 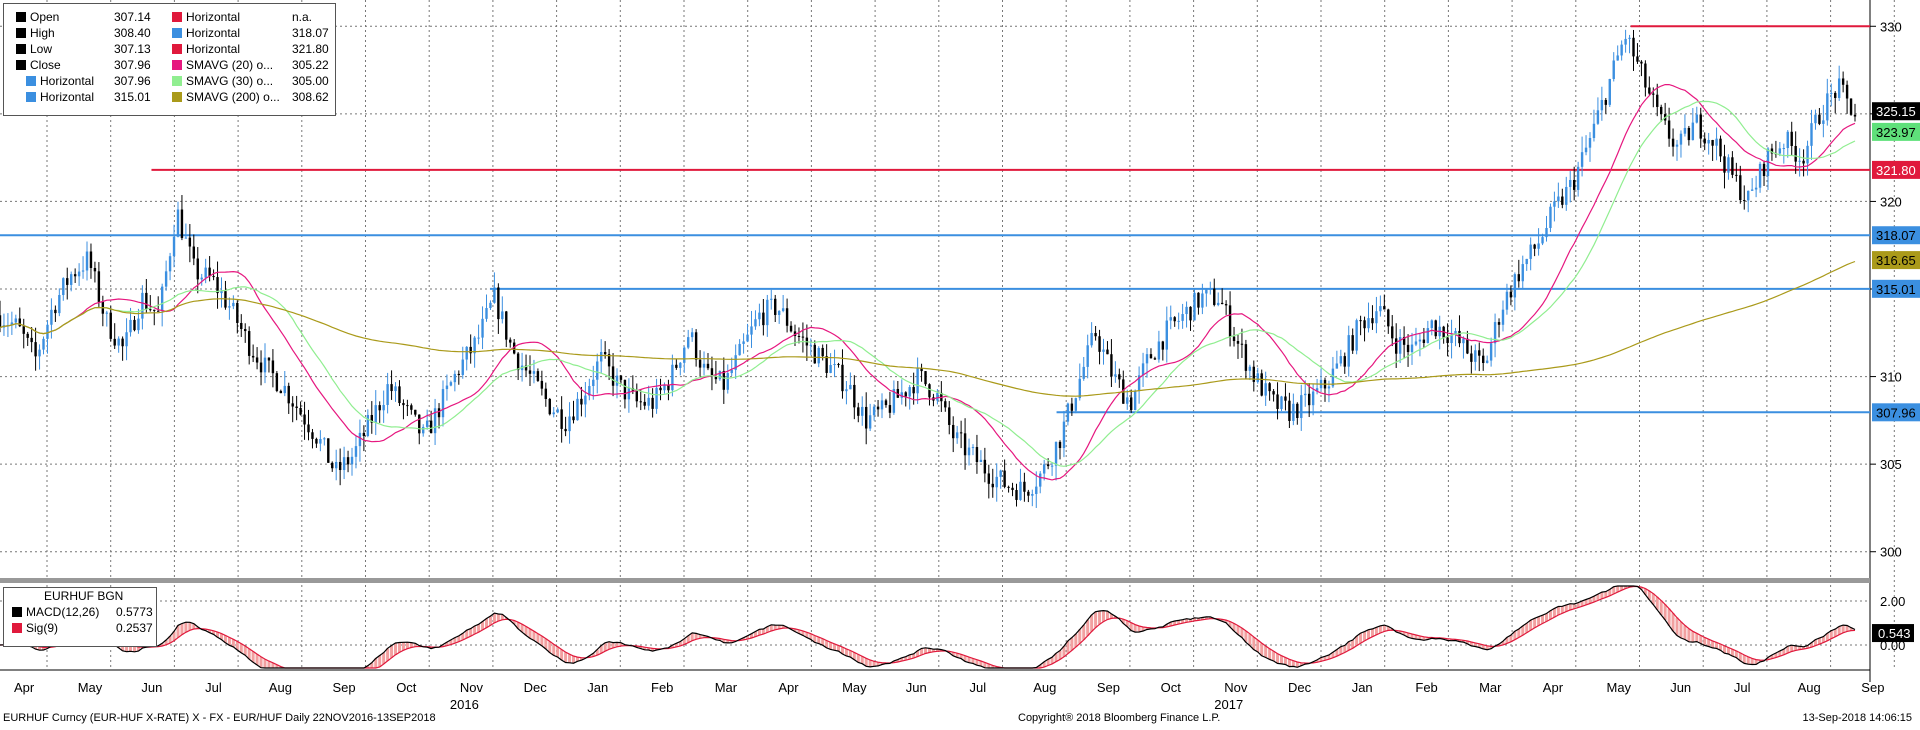 I want to click on panel-separator, so click(x=935, y=580).